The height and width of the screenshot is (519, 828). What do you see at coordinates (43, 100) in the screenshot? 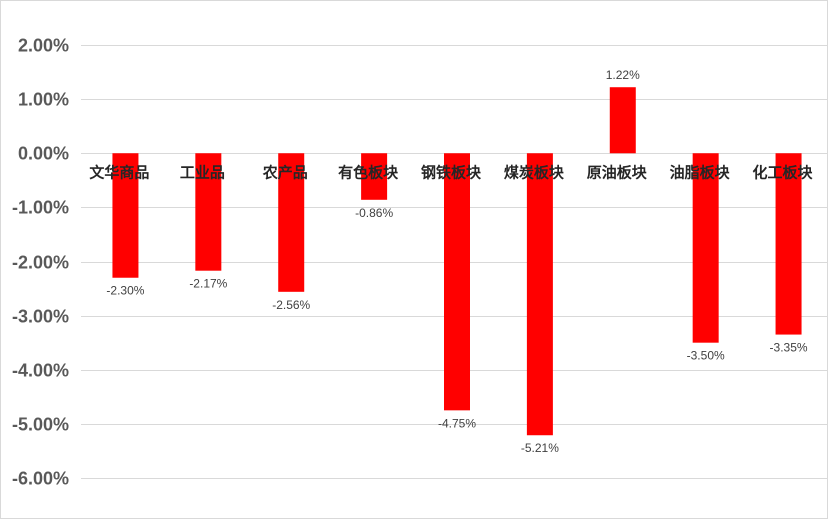
I see `y-tick-label: 1.00%` at bounding box center [43, 100].